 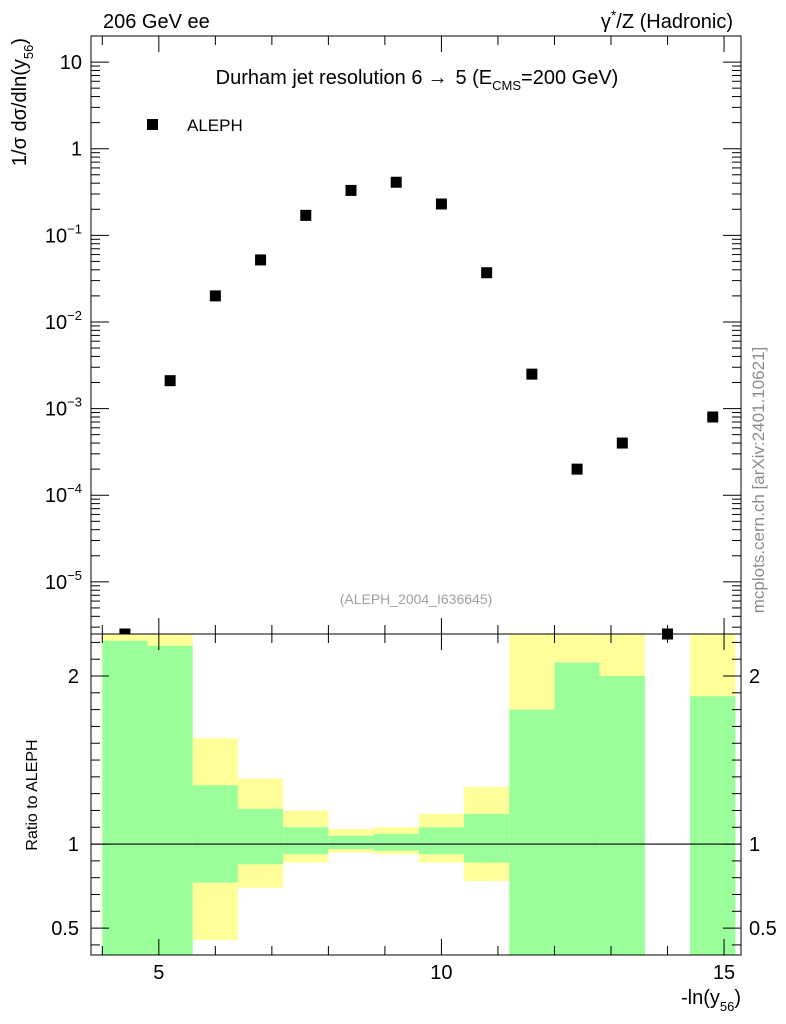 What do you see at coordinates (215, 125) in the screenshot?
I see `legend-label: ALEPH` at bounding box center [215, 125].